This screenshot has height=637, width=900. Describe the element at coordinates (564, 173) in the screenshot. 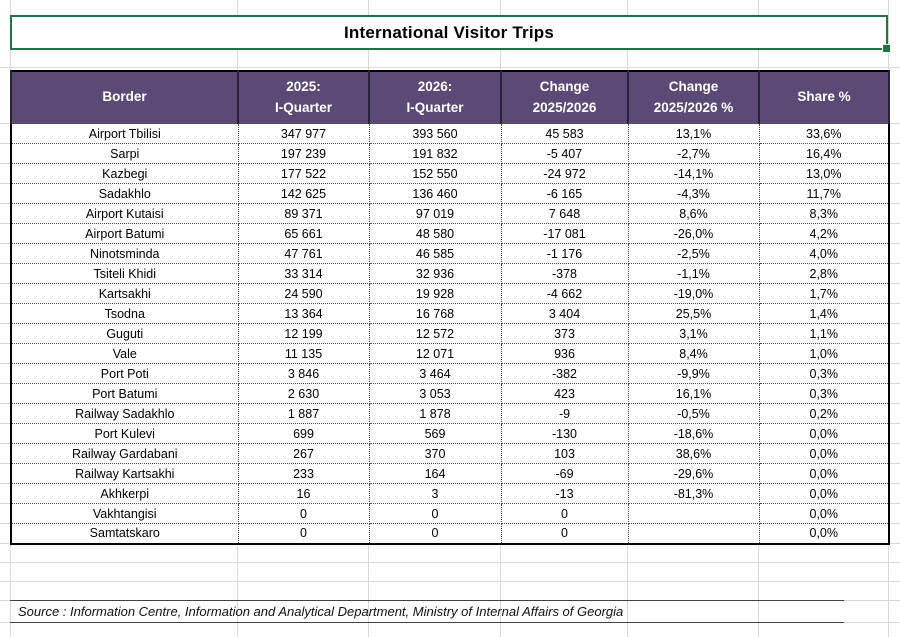

I see `cell-change: -24 972` at that location.